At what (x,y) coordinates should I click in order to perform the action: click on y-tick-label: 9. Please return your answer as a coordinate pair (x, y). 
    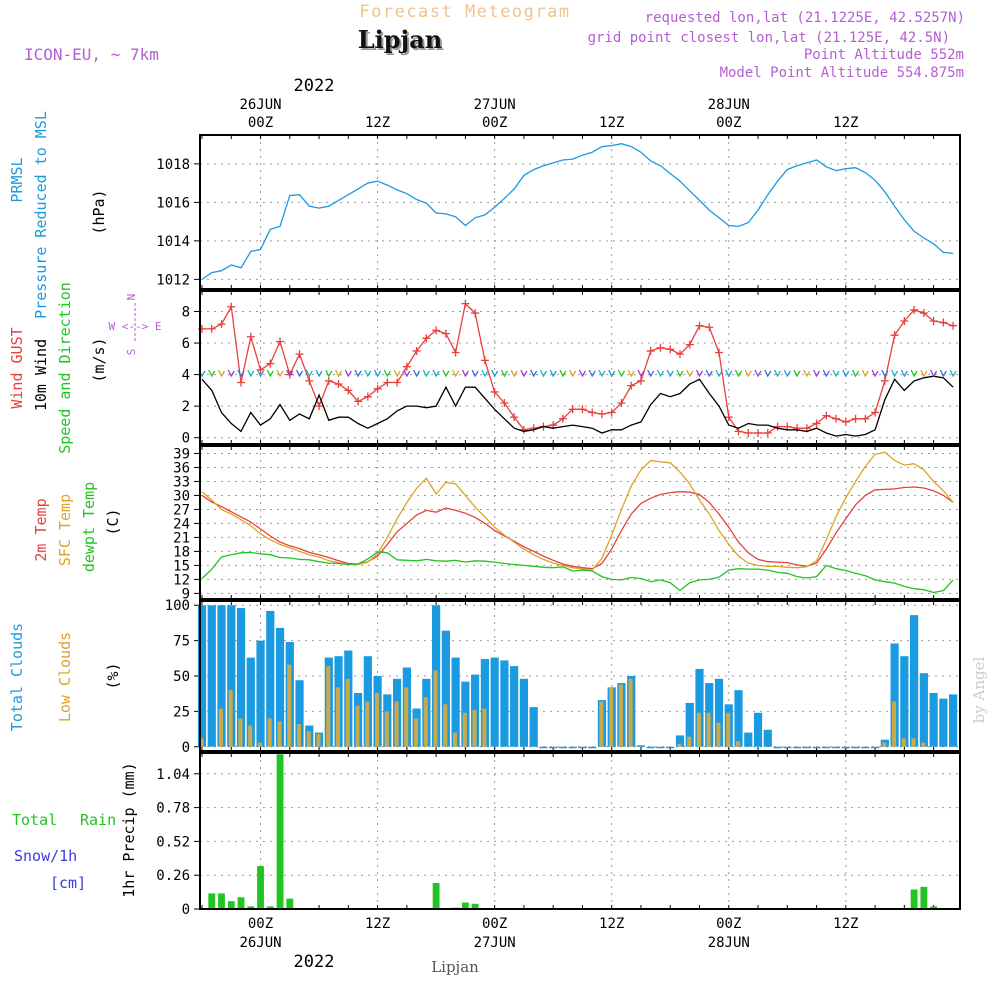
    Looking at the image, I should click on (186, 594).